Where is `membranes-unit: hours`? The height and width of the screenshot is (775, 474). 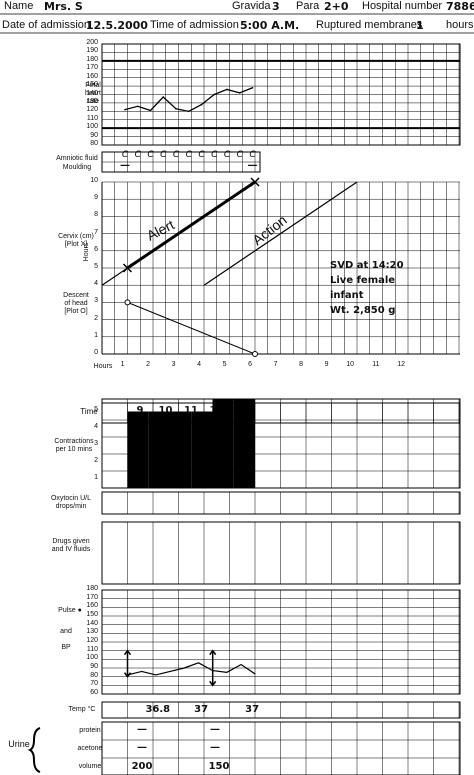
membranes-unit: hours is located at coordinates (460, 25).